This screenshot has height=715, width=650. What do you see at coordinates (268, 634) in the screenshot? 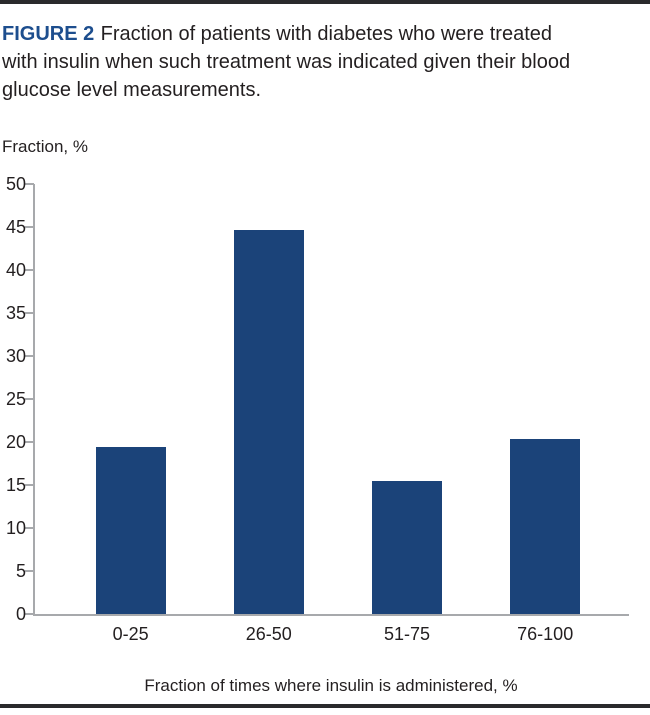
I see `x-tick-label: 26-50` at bounding box center [268, 634].